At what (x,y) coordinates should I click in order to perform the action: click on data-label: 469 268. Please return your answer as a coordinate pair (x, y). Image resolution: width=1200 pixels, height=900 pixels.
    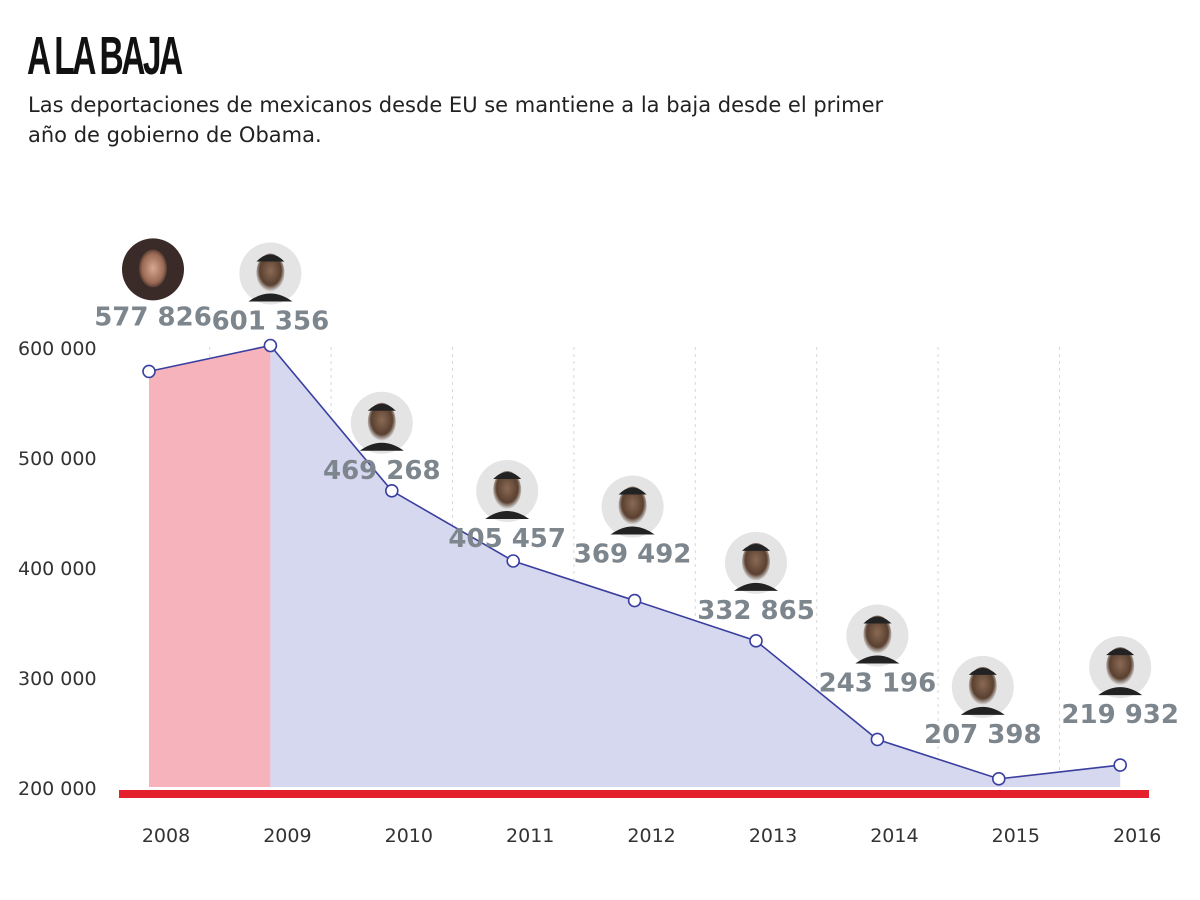
    Looking at the image, I should click on (382, 471).